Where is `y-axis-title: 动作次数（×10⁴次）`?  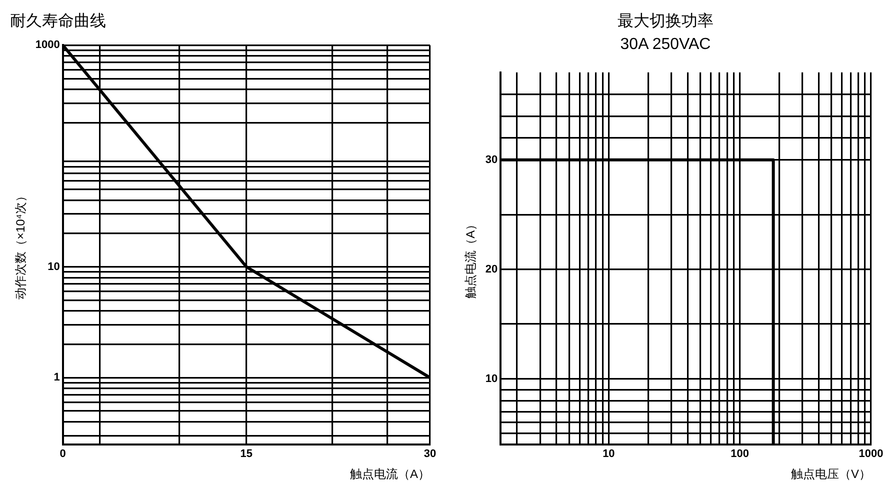 y-axis-title: 动作次数（×10⁴次） is located at coordinates (21, 245).